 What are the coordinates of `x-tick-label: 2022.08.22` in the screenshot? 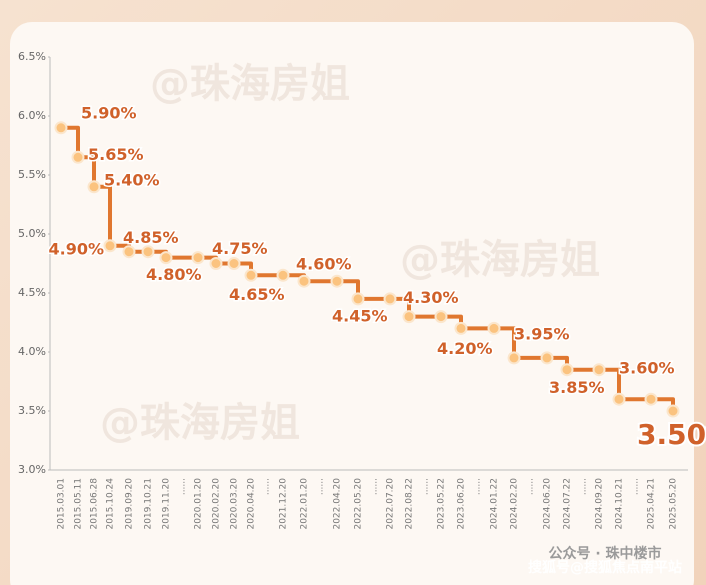 It's located at (410, 504).